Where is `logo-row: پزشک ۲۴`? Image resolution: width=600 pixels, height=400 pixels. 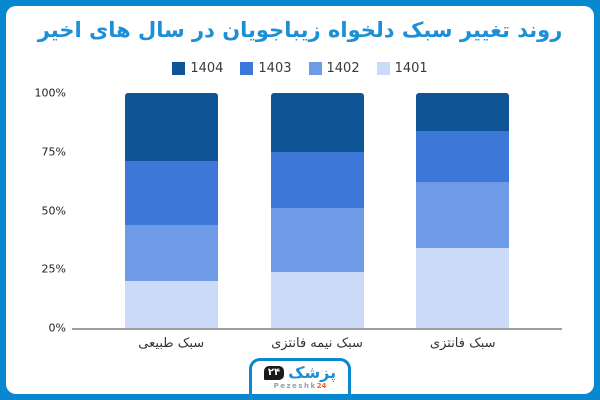
logo-row: پزشک ۲۴ is located at coordinates (300, 372).